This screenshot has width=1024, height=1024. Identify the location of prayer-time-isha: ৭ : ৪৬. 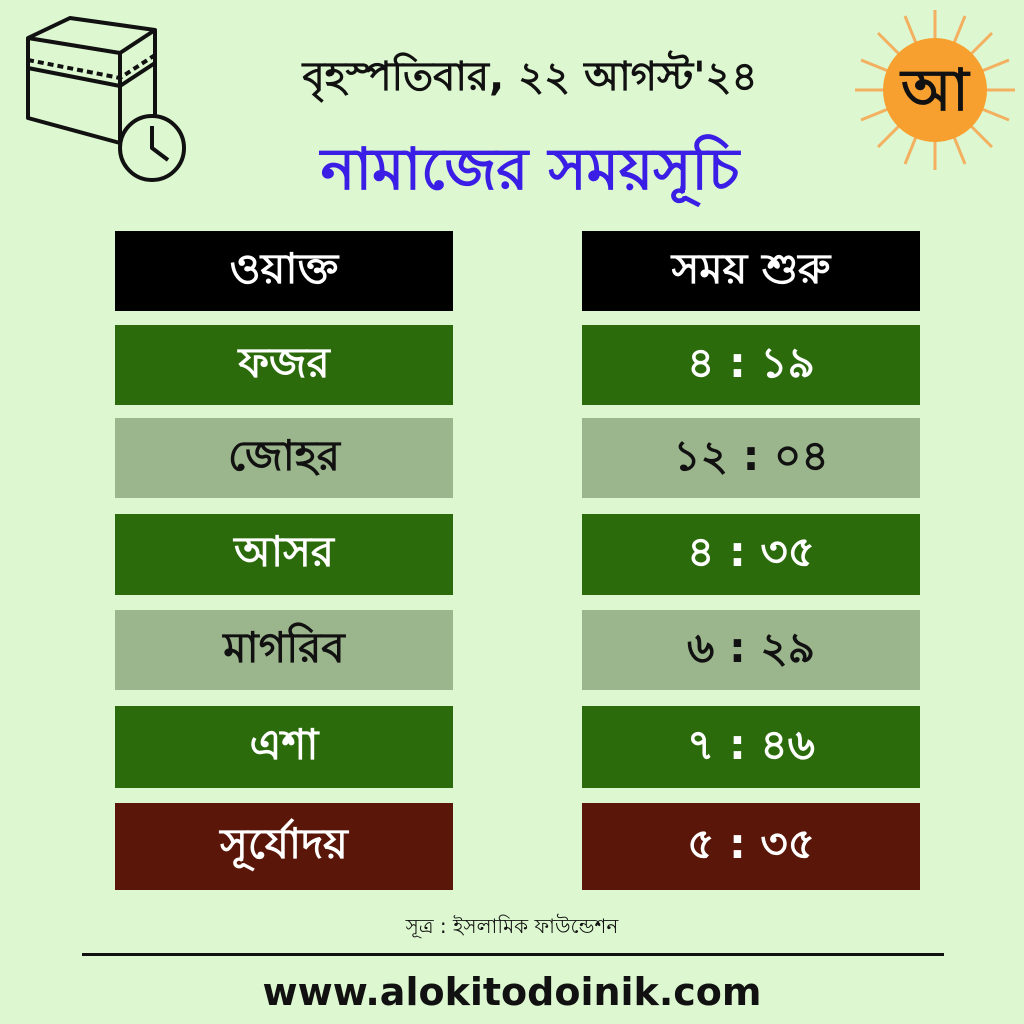
(751, 747).